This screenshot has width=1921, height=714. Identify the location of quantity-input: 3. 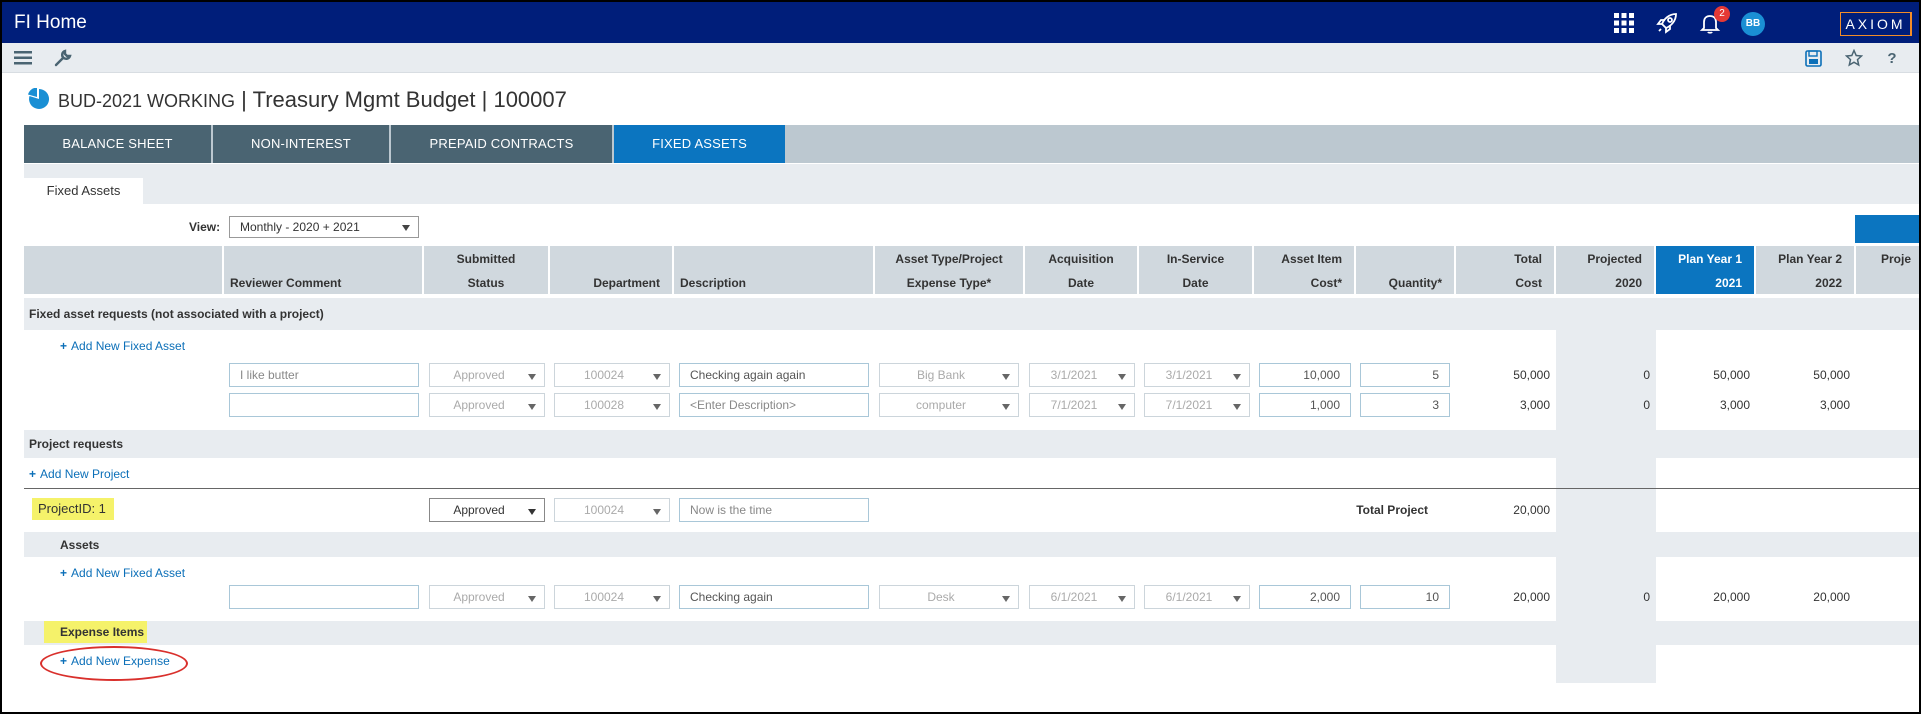
(1405, 405).